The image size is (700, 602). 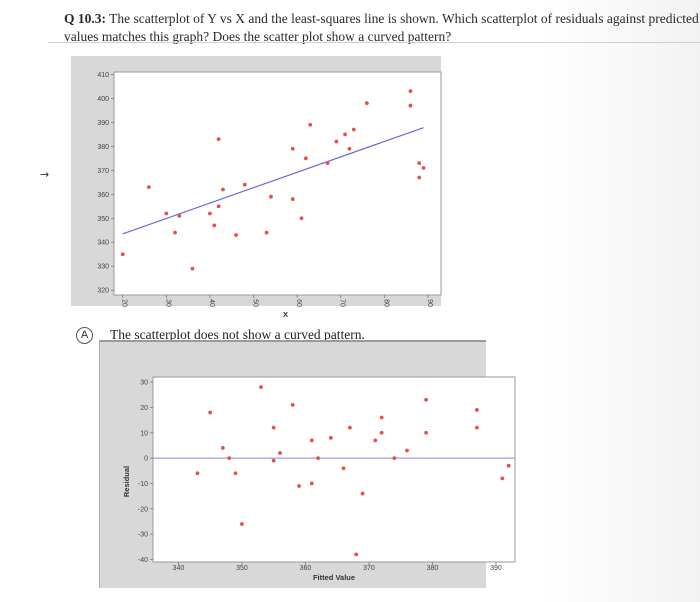 What do you see at coordinates (306, 568) in the screenshot?
I see `x-tick-label: 360` at bounding box center [306, 568].